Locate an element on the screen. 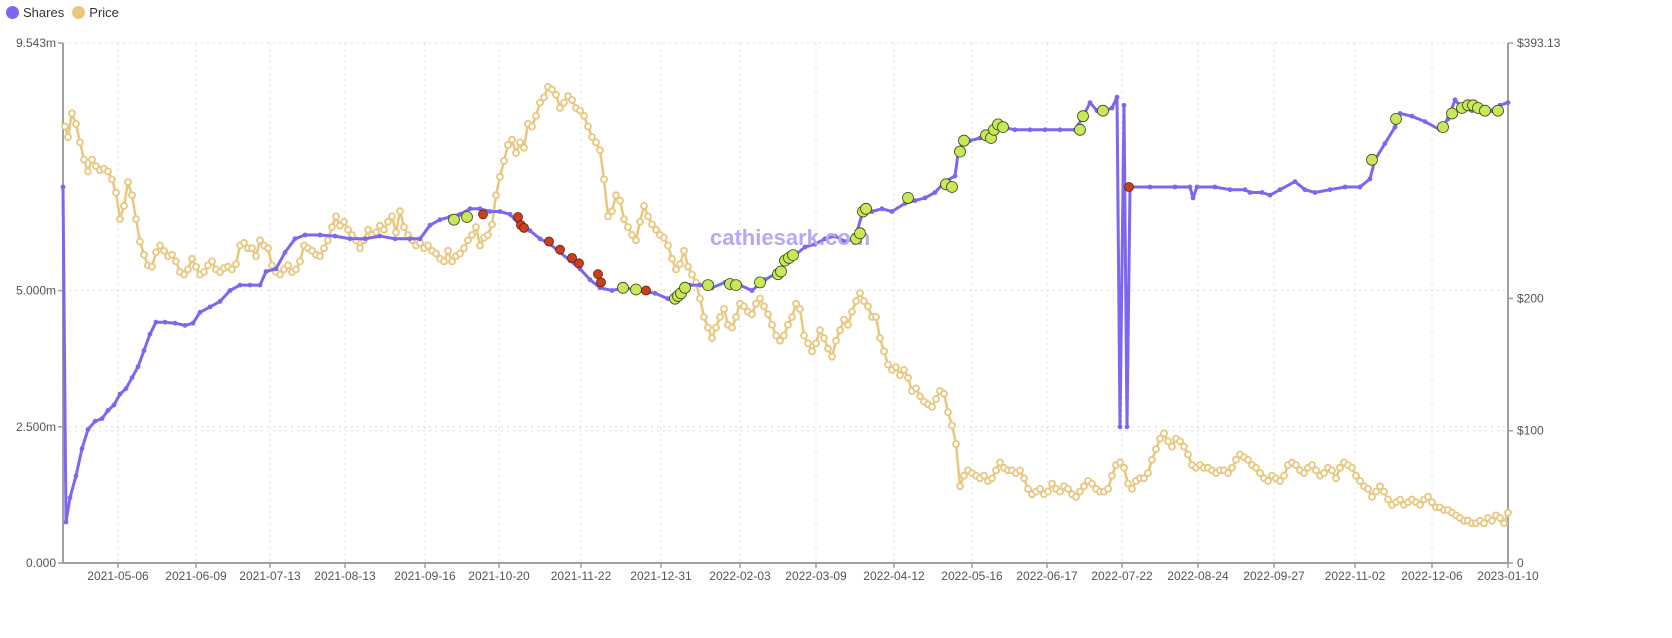 The width and height of the screenshot is (1672, 638). price-legend-dot-icon is located at coordinates (79, 12).